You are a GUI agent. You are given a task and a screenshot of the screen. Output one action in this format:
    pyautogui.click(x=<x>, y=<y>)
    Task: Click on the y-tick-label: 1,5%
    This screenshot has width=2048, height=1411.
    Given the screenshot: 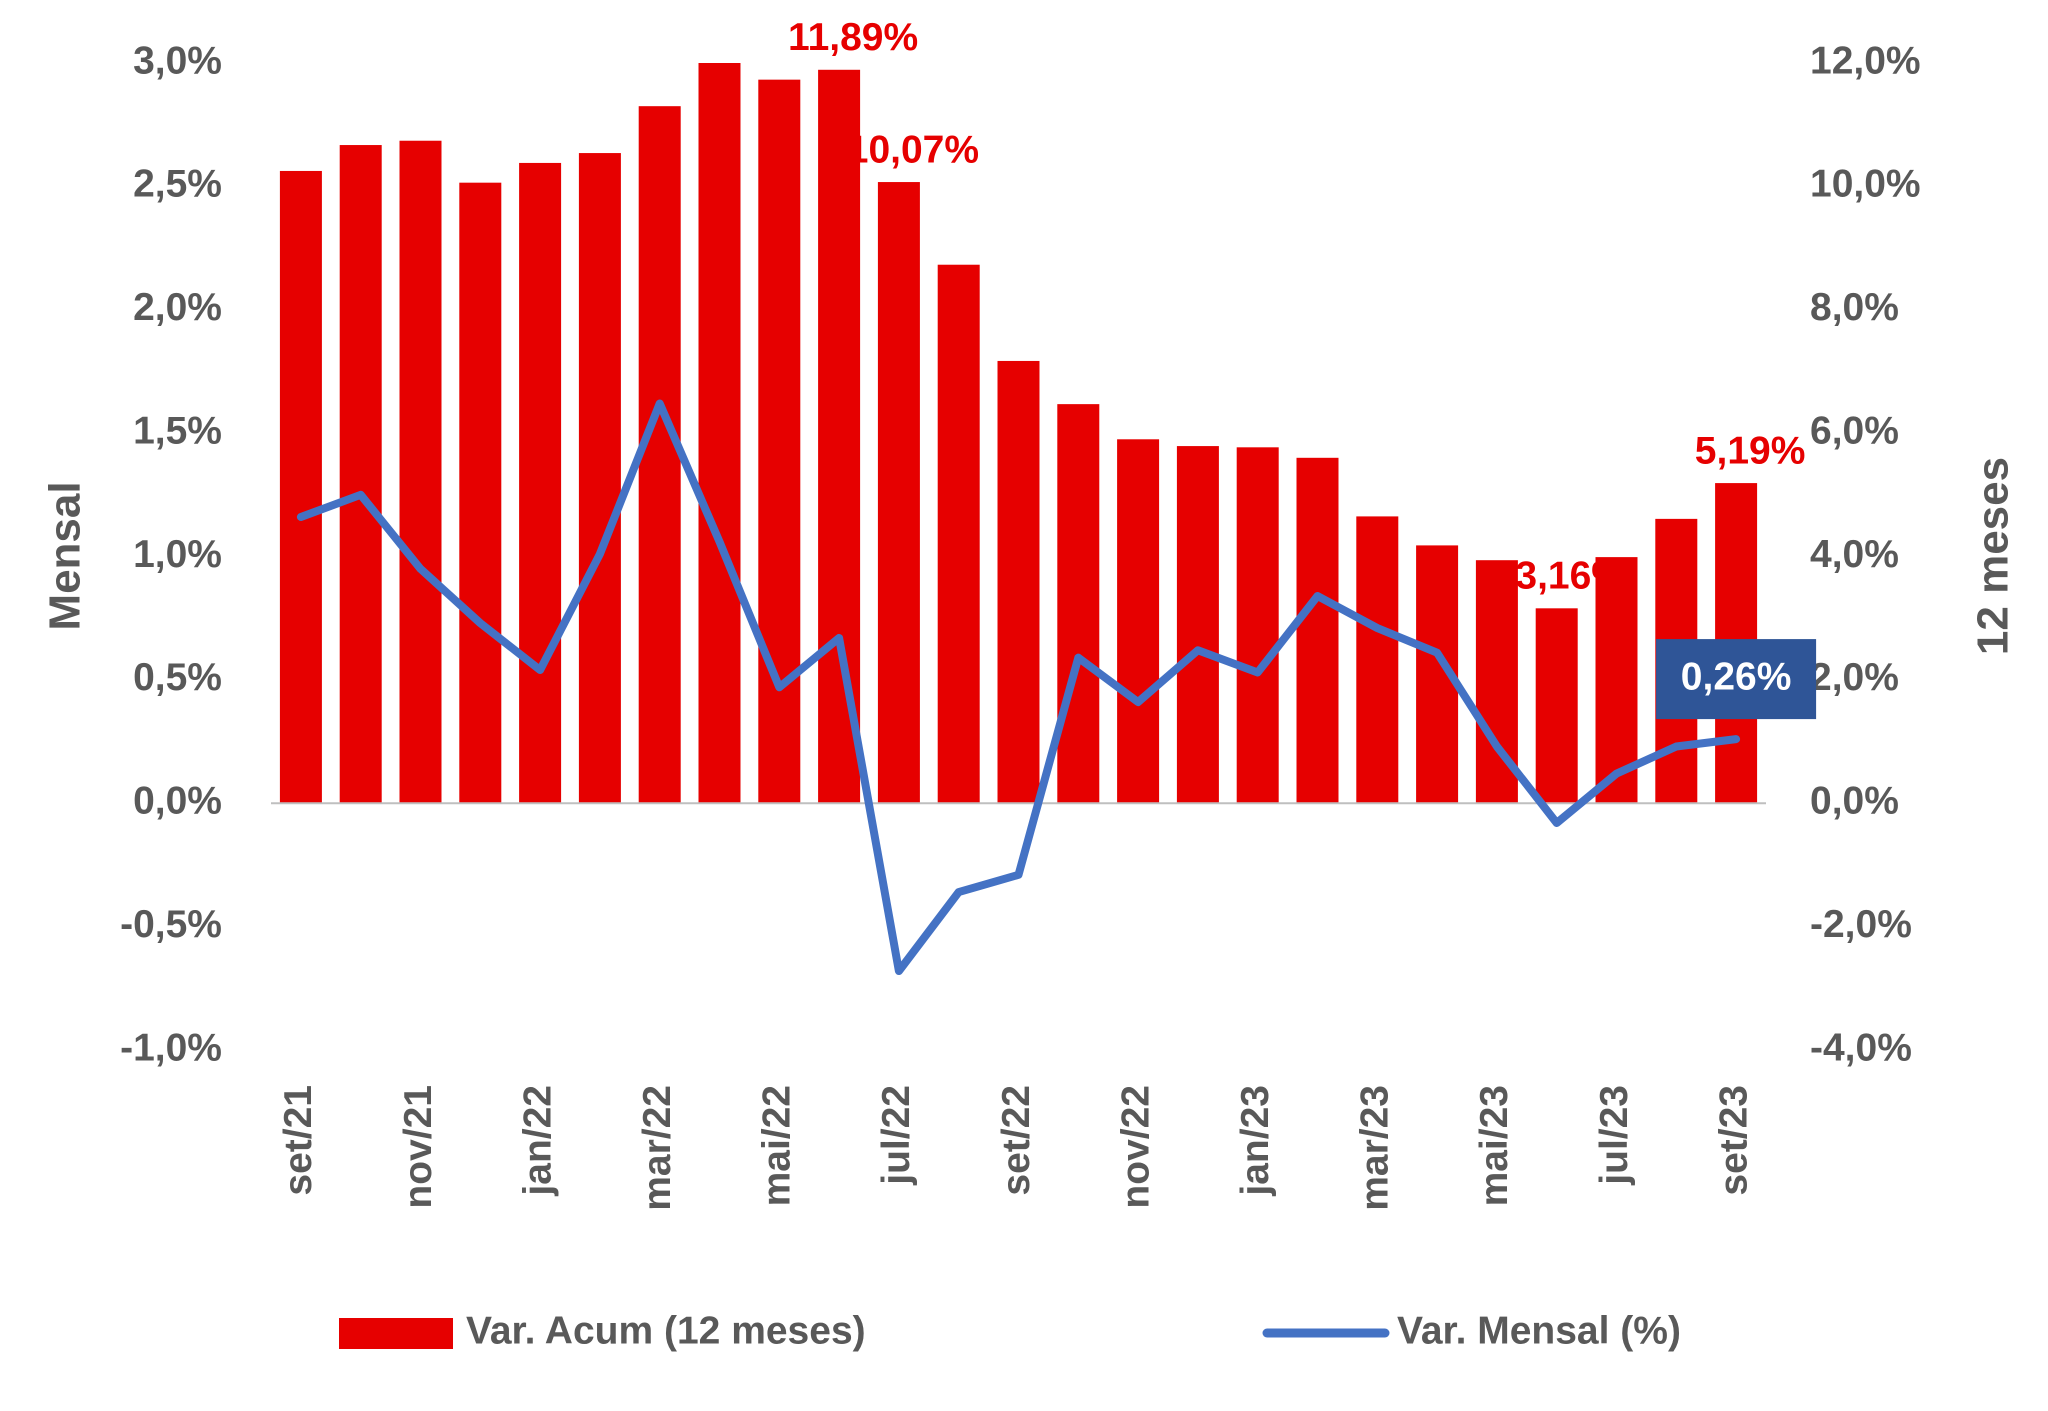 What is the action you would take?
    pyautogui.click(x=177, y=430)
    